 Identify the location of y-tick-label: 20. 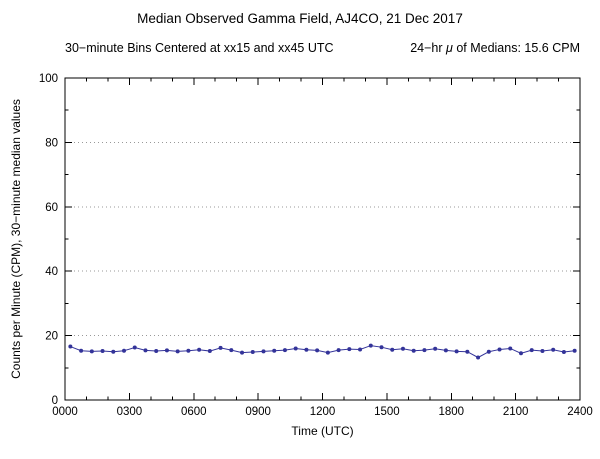
(51, 337).